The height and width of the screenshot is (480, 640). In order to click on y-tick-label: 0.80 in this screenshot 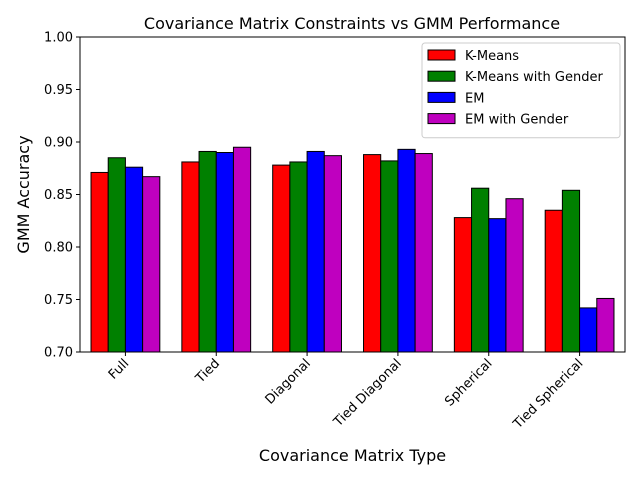, I will do `click(58, 248)`.